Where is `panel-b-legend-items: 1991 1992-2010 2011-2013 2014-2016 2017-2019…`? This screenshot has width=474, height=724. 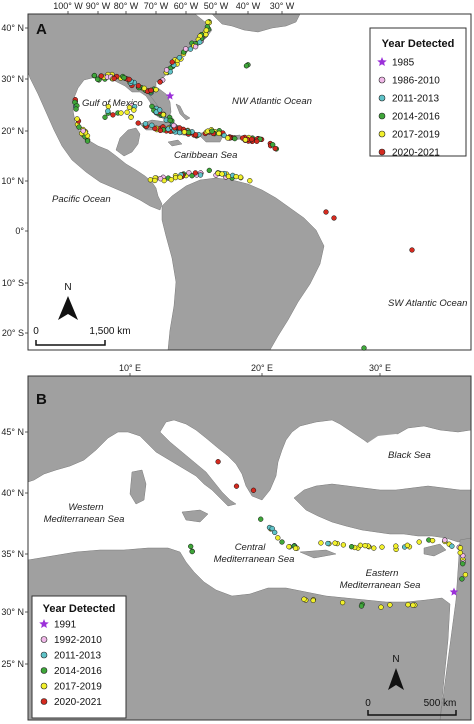 panel-b-legend-items: 1991 1992-2010 2011-2013 2014-2016 2017-2019… is located at coordinates (70, 663).